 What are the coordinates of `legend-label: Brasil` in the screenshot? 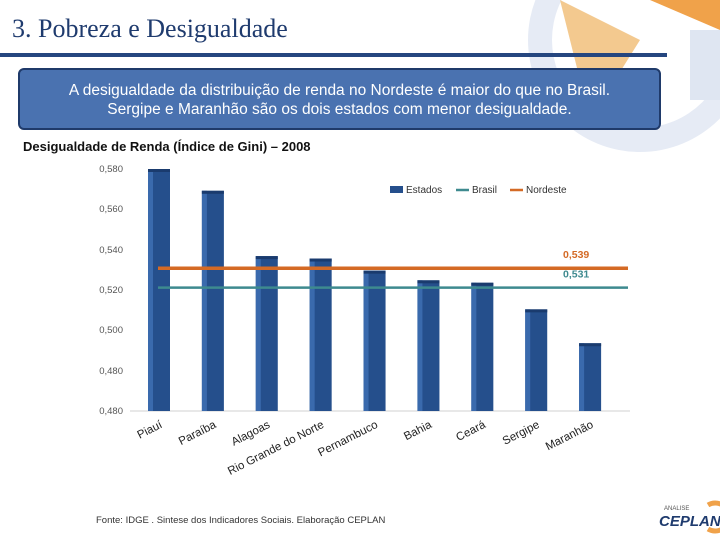 It's located at (484, 190).